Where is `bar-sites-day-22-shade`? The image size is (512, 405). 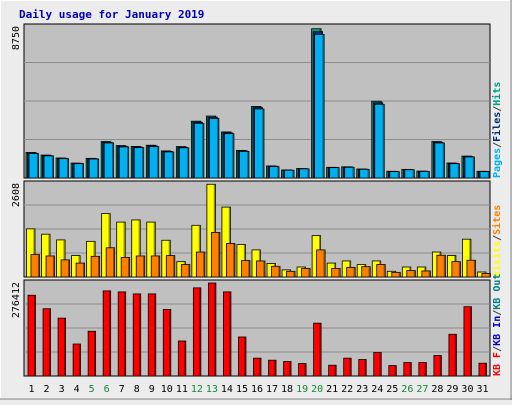
bar-sites-day-22-shade is located at coordinates (354, 272).